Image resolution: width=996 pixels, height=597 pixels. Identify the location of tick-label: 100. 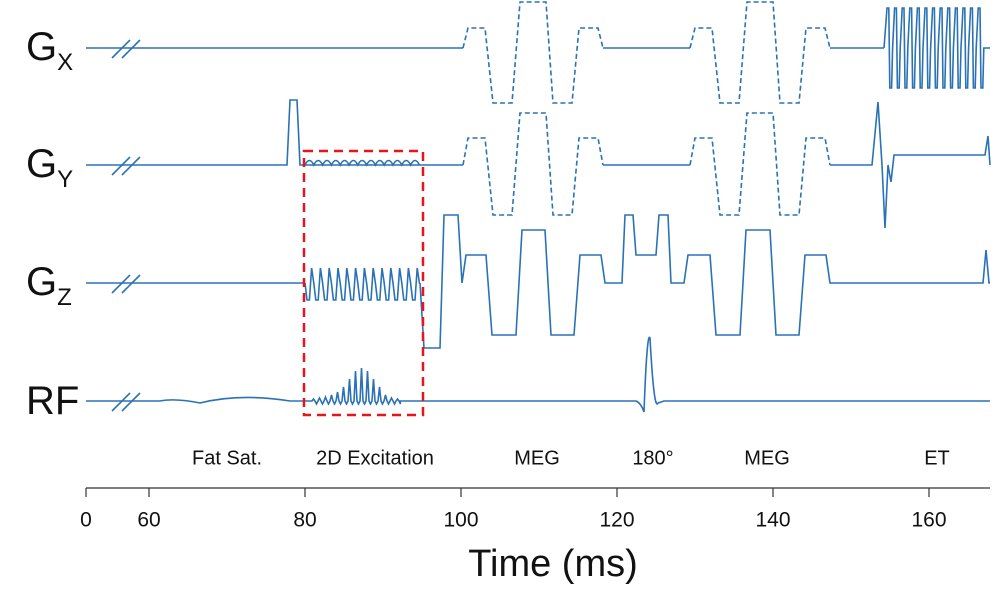
(460, 520).